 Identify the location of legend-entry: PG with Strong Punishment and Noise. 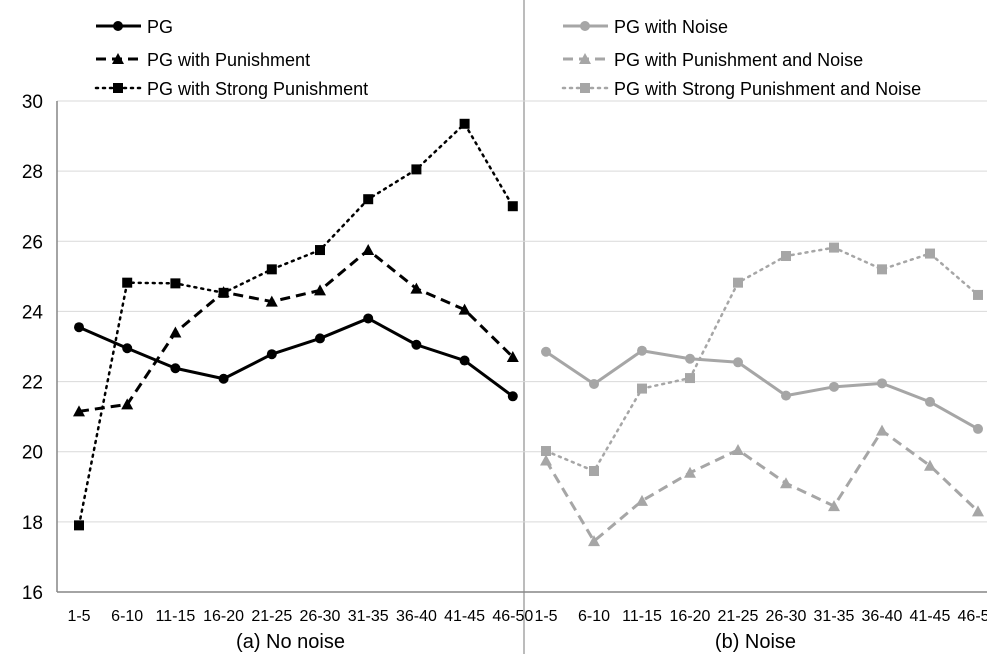
(741, 89).